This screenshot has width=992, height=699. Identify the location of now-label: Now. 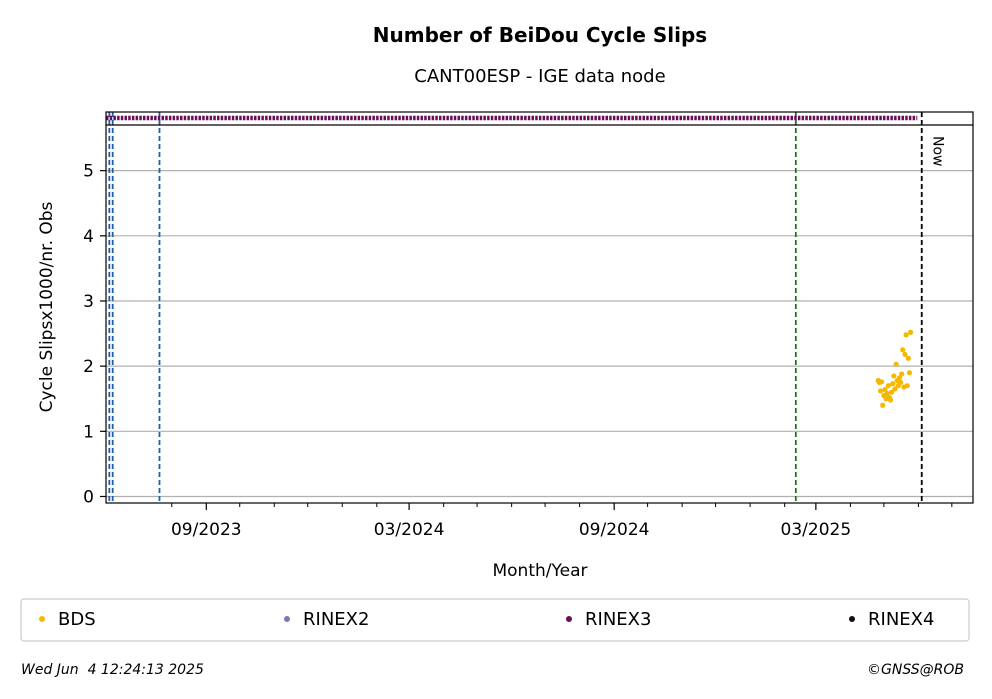
(938, 151).